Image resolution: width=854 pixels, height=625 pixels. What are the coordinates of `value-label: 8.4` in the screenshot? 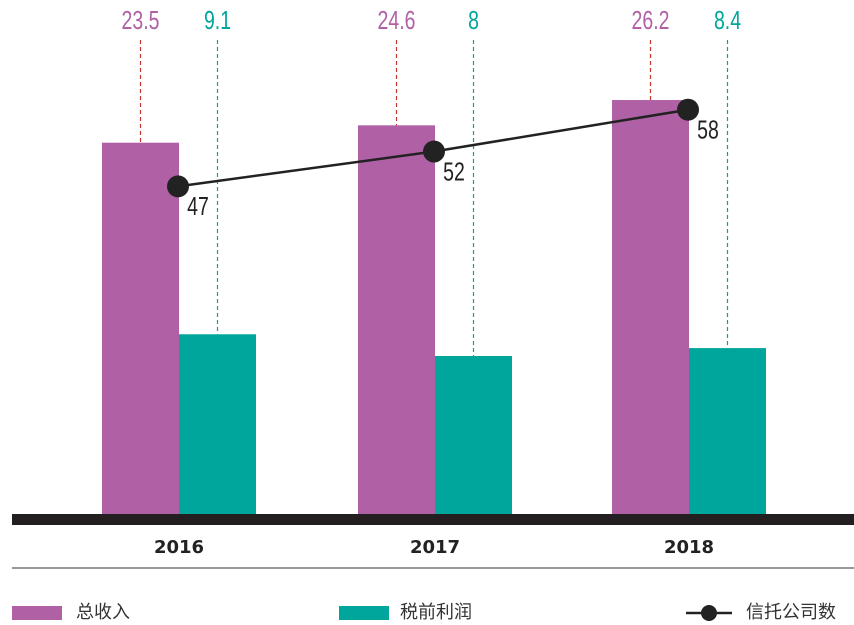 It's located at (727, 19).